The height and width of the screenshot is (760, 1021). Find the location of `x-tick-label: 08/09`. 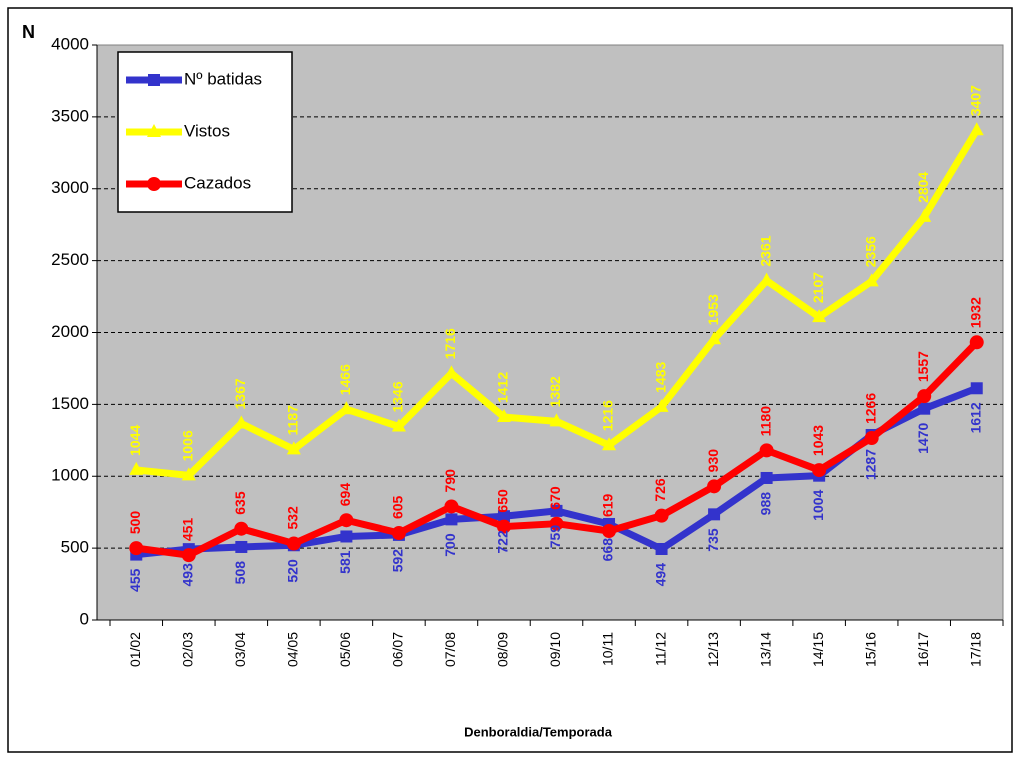

x-tick-label: 08/09 is located at coordinates (503, 649).